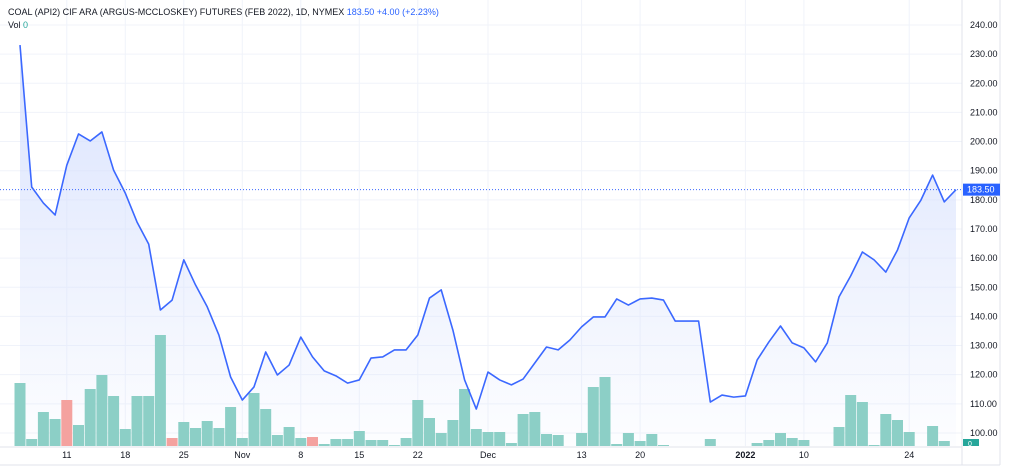 The image size is (1024, 470). Describe the element at coordinates (984, 83) in the screenshot. I see `y-tick-label: 220.00` at that location.